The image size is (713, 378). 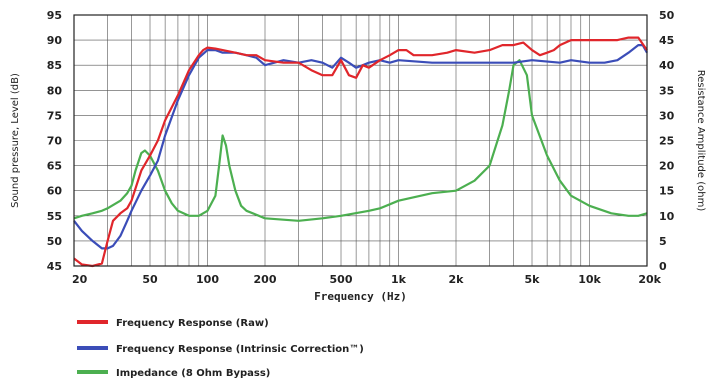 What do you see at coordinates (55, 241) in the screenshot?
I see `y-tick-label-left: 50` at bounding box center [55, 241].